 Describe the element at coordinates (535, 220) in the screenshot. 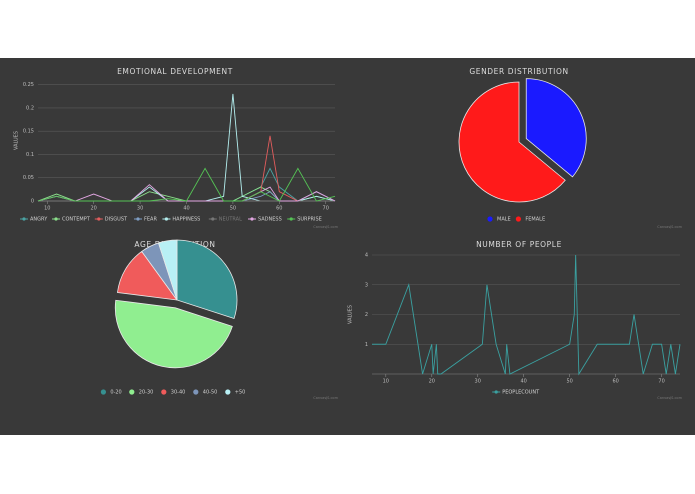

I see `legend-label: FEMALE` at that location.